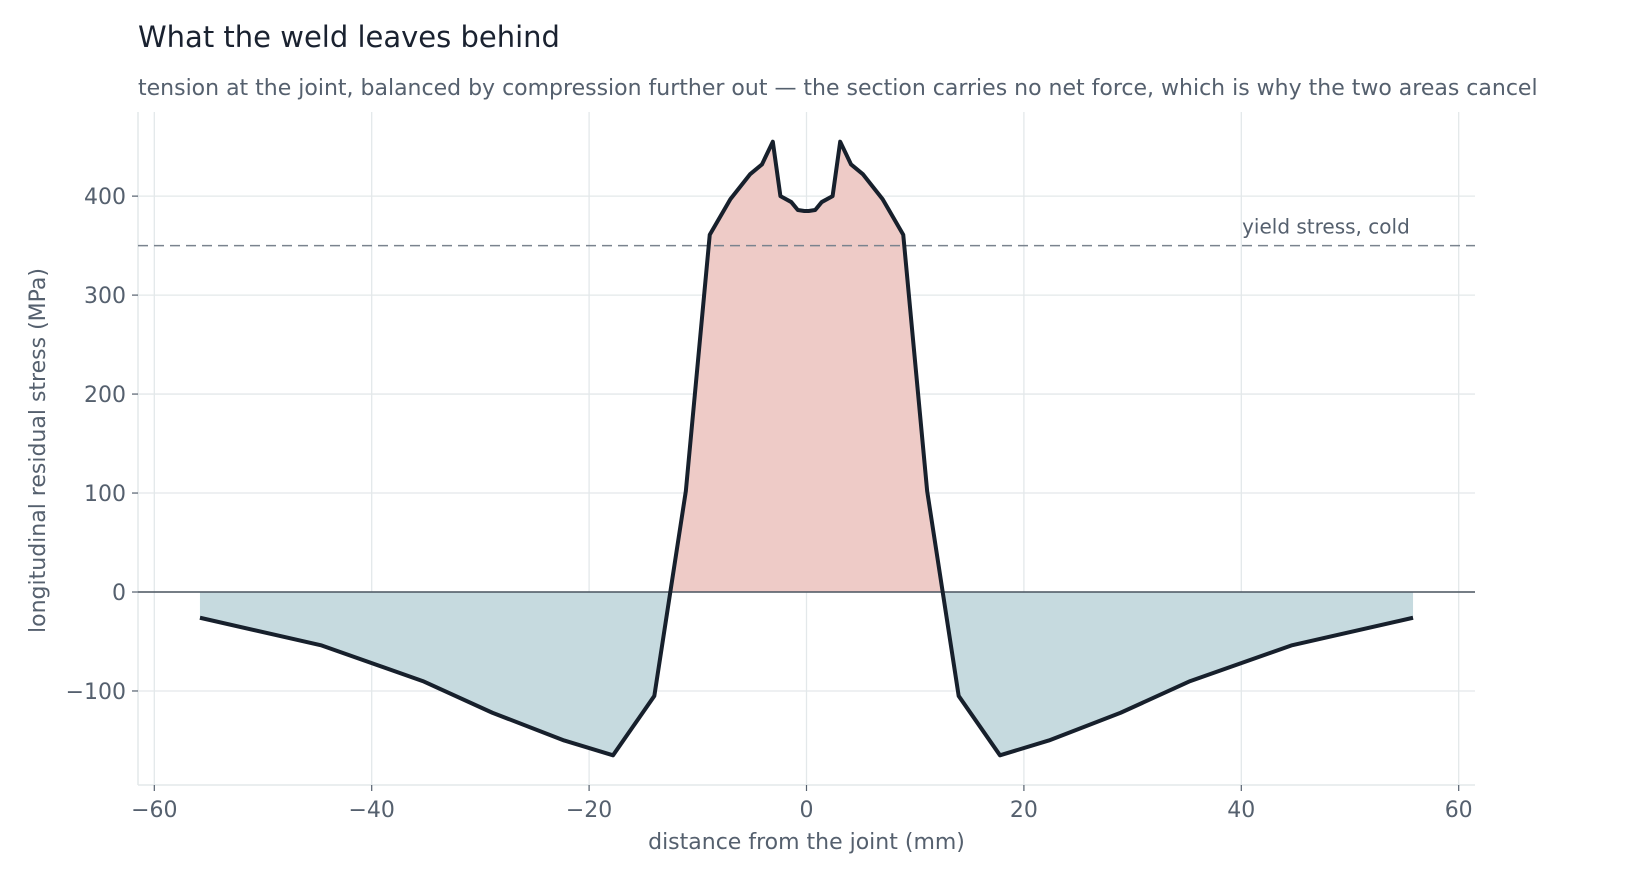 The width and height of the screenshot is (1650, 870). Describe the element at coordinates (807, 810) in the screenshot. I see `x-tick-label: 0` at that location.